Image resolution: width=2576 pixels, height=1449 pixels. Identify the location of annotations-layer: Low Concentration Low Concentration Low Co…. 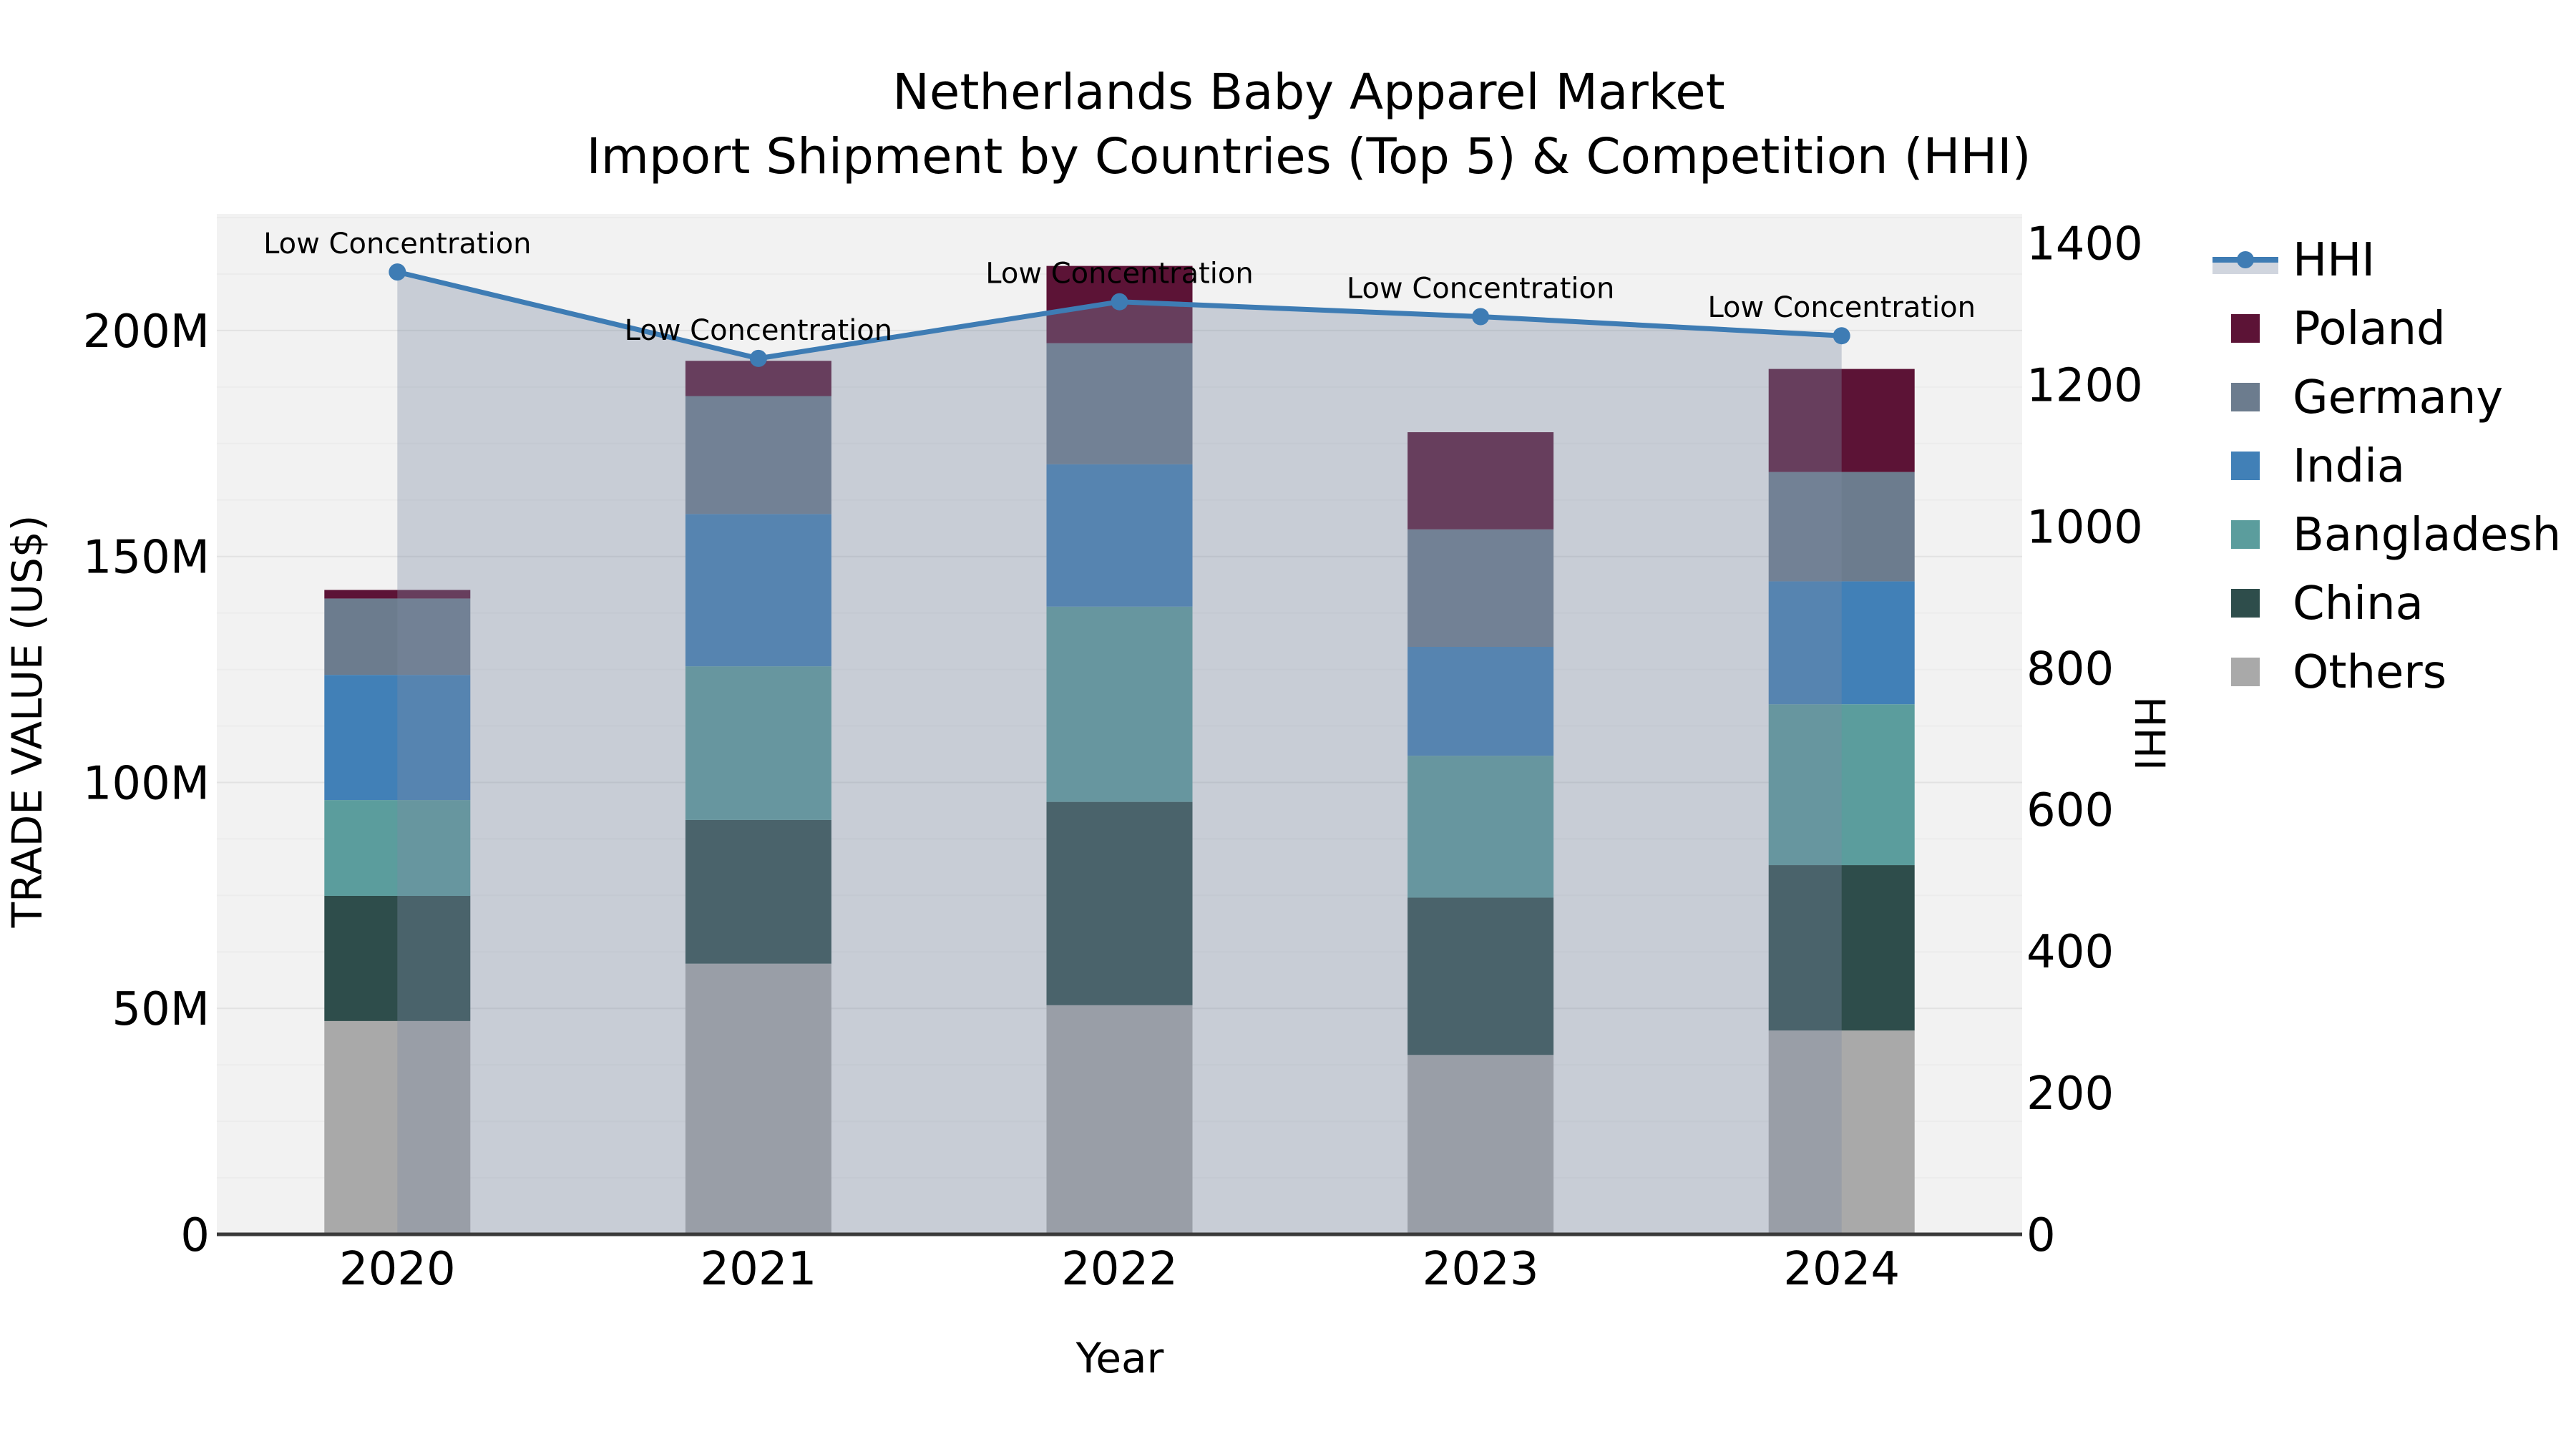
(1119, 287).